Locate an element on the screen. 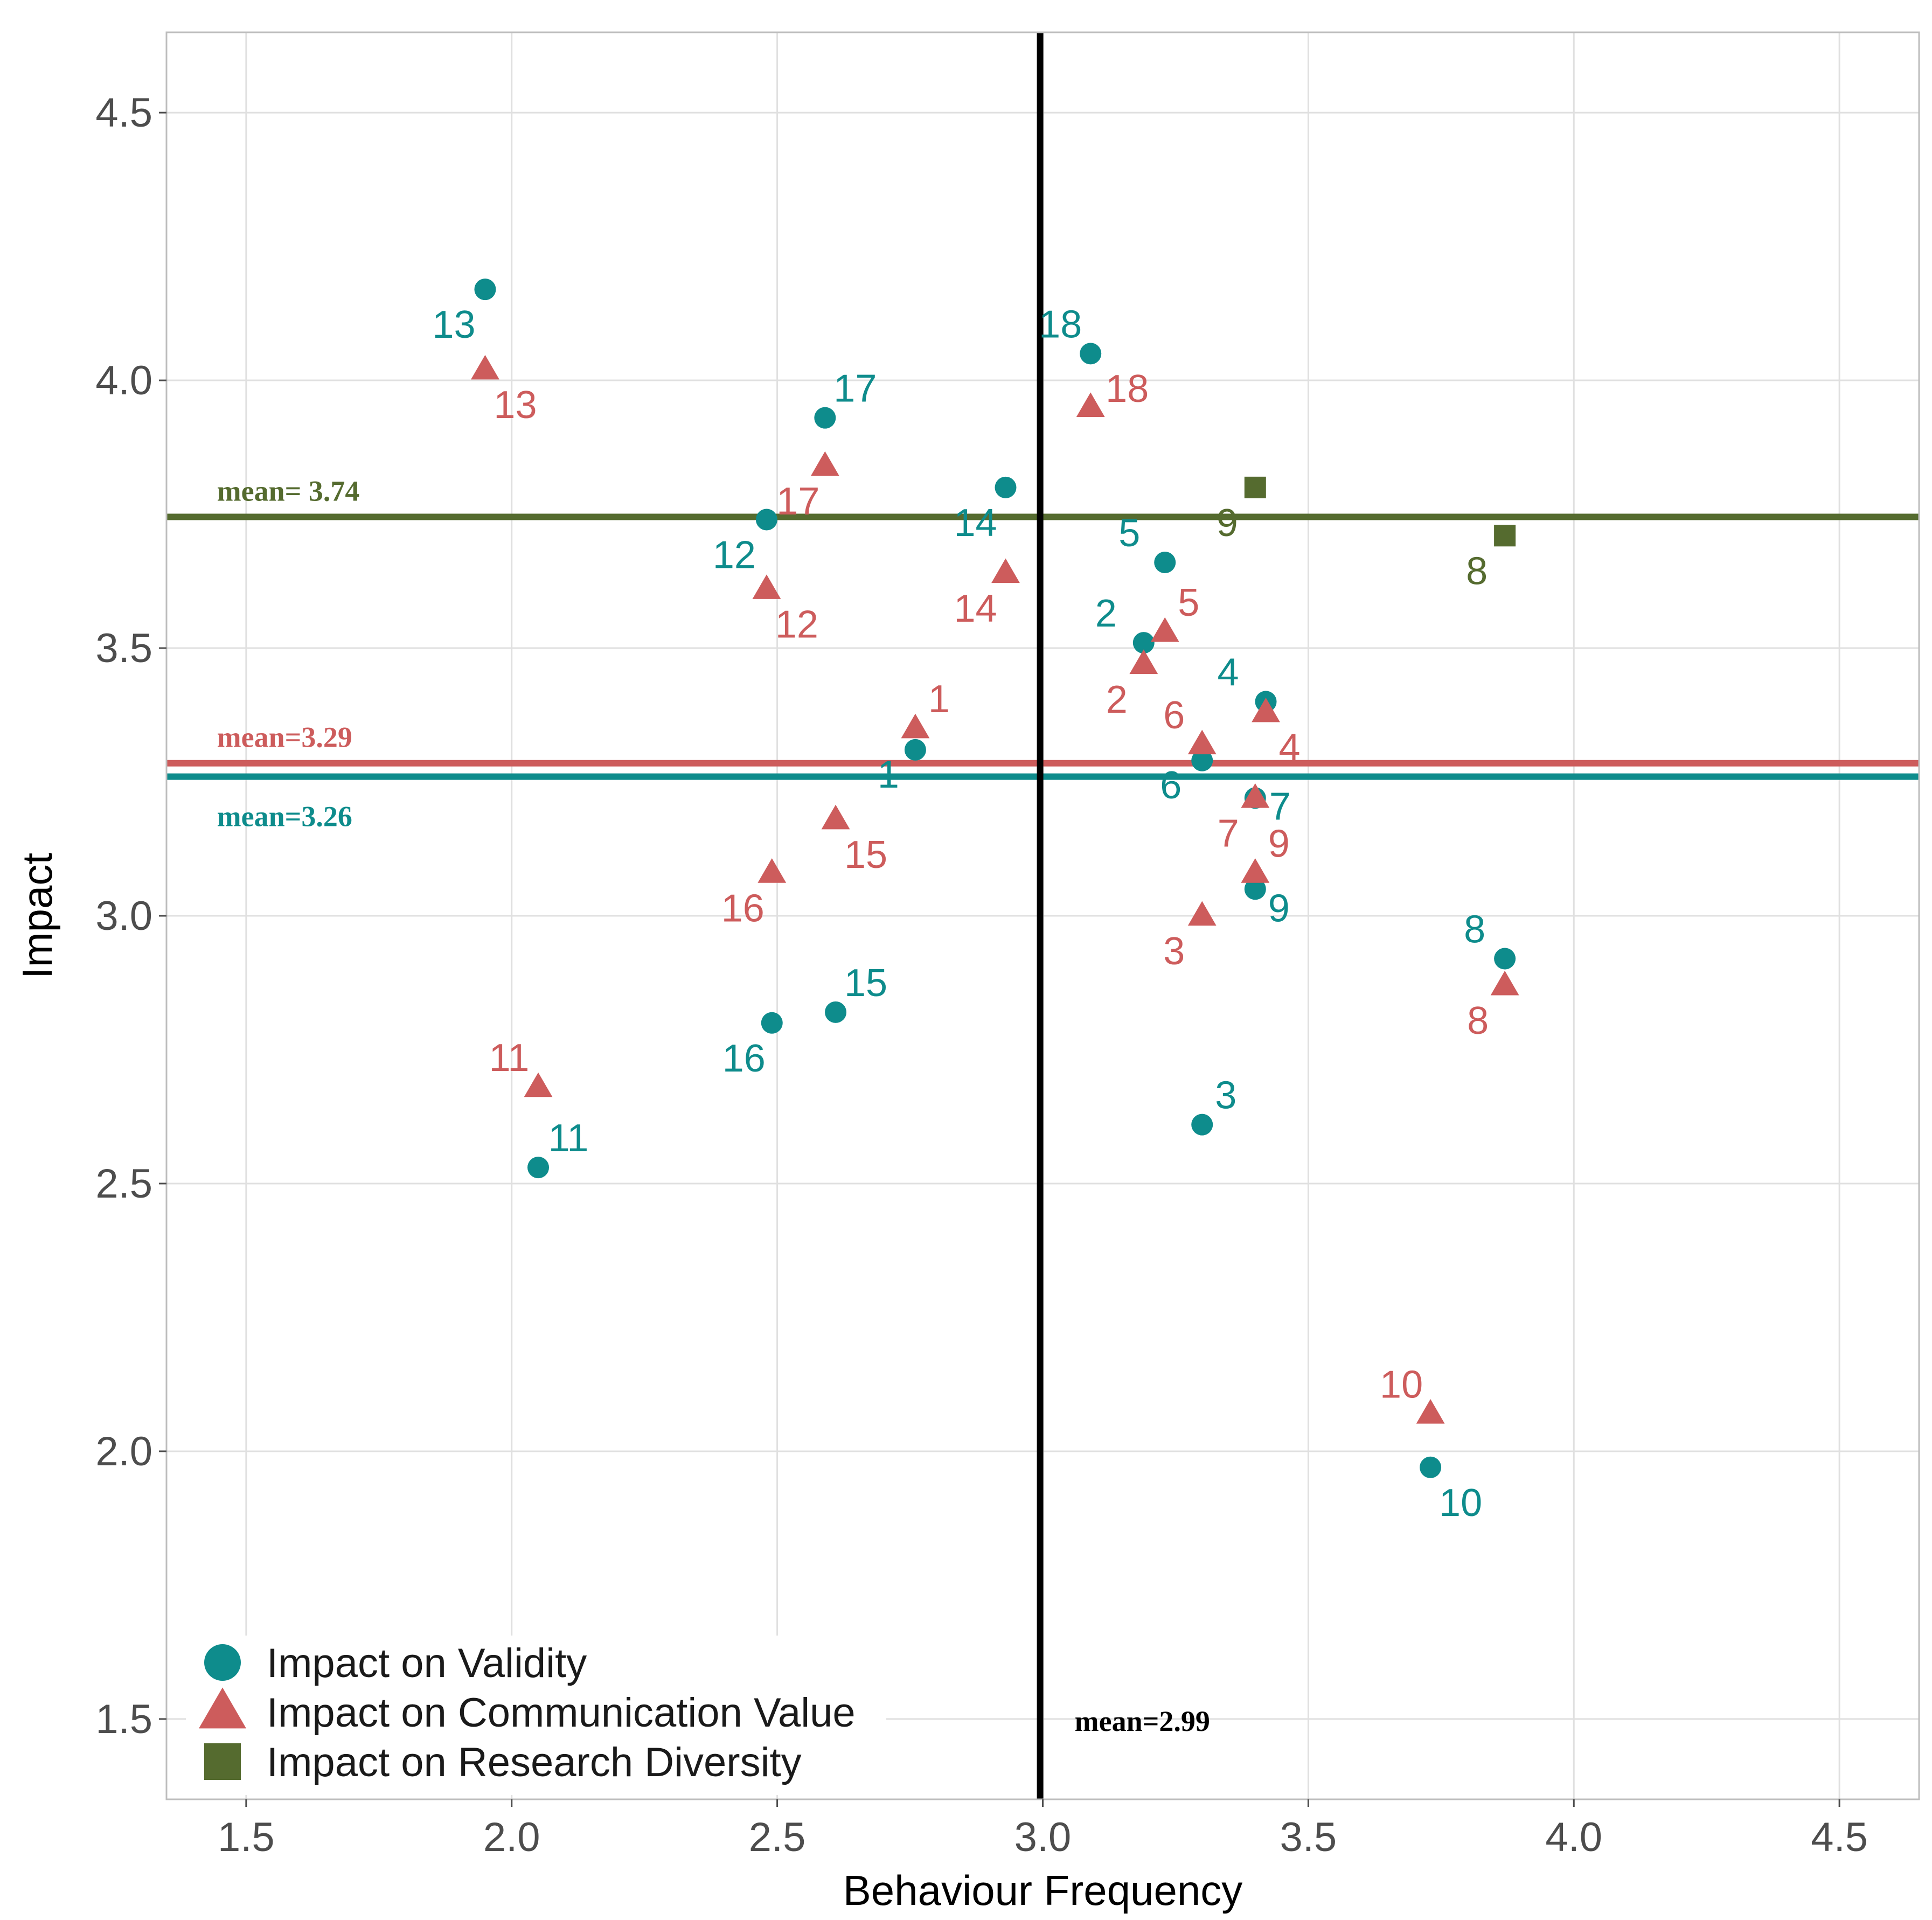 The width and height of the screenshot is (1932, 1920). x-tick-label: 2.5 is located at coordinates (777, 1837).